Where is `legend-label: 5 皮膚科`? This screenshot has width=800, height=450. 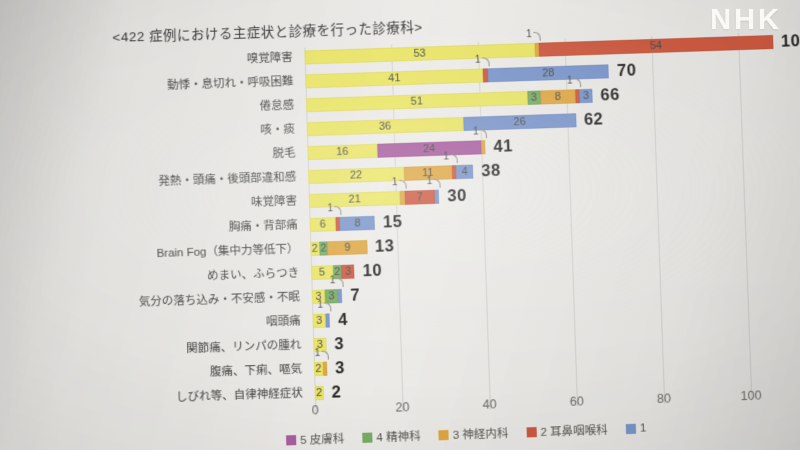 legend-label: 5 皮膚科 is located at coordinates (322, 440).